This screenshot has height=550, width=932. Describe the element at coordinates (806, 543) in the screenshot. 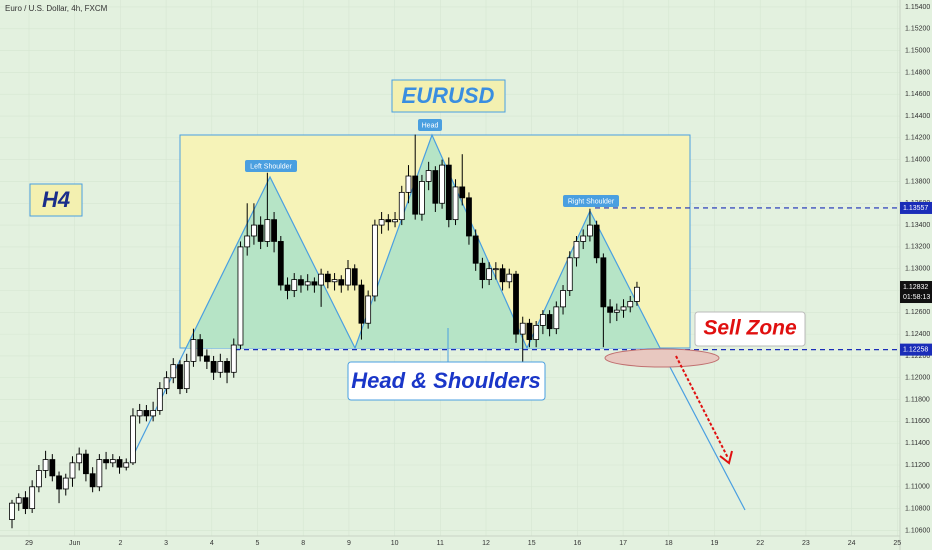

I see `x-tick-label: 23` at that location.